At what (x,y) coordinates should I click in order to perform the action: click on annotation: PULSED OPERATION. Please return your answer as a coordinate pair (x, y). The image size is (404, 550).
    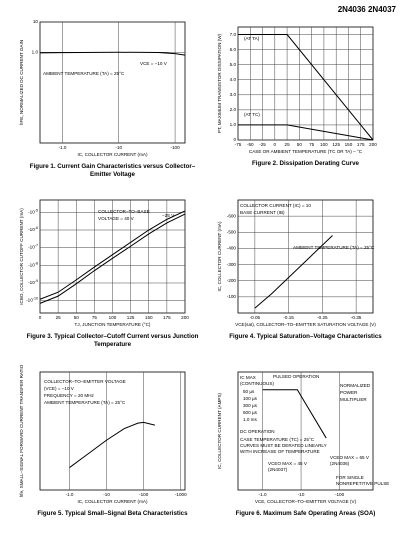
    Looking at the image, I should click on (296, 376).